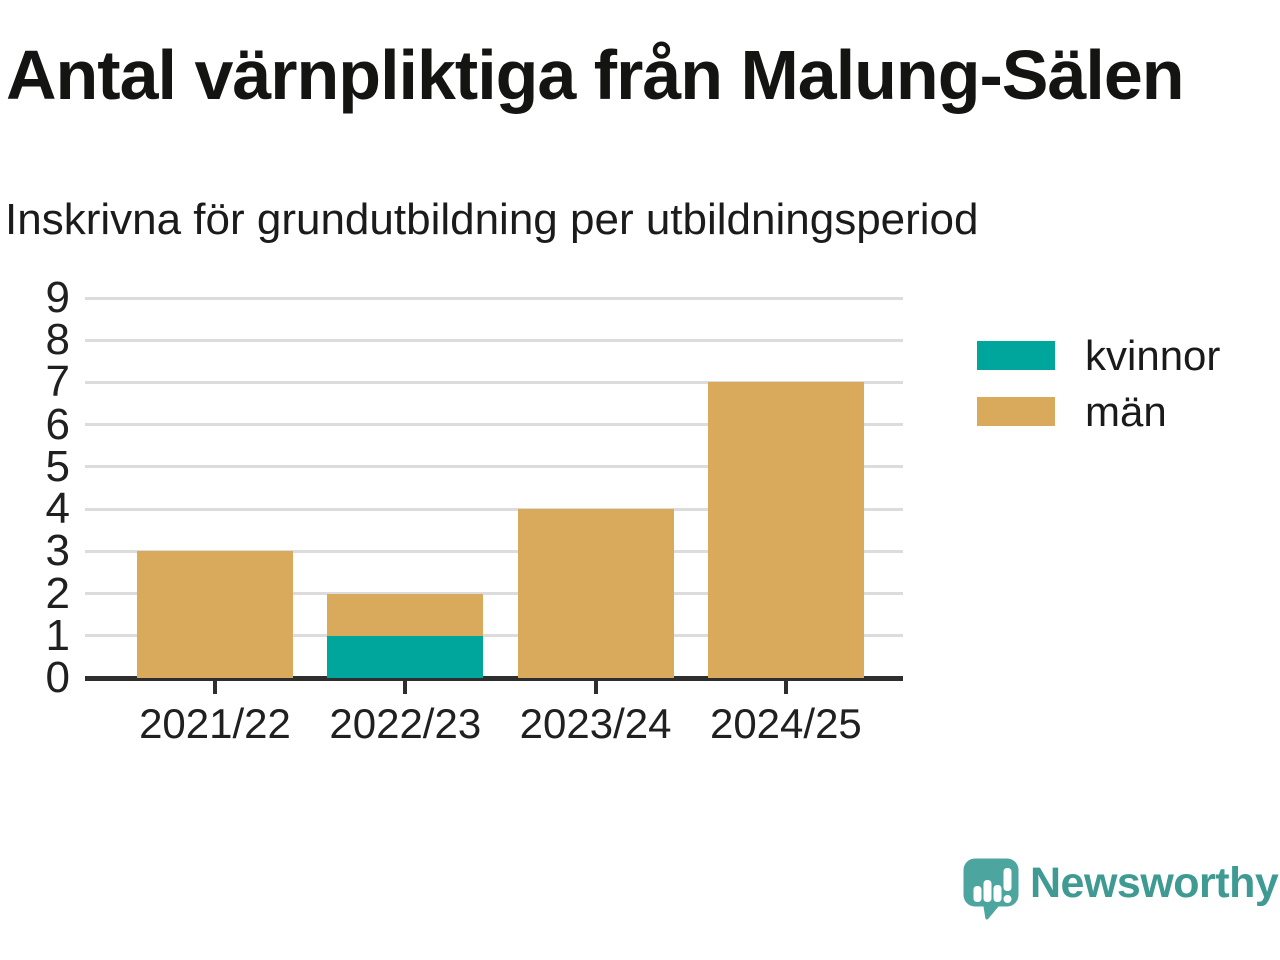  Describe the element at coordinates (405, 656) in the screenshot. I see `bar-segment-kvinnor` at that location.